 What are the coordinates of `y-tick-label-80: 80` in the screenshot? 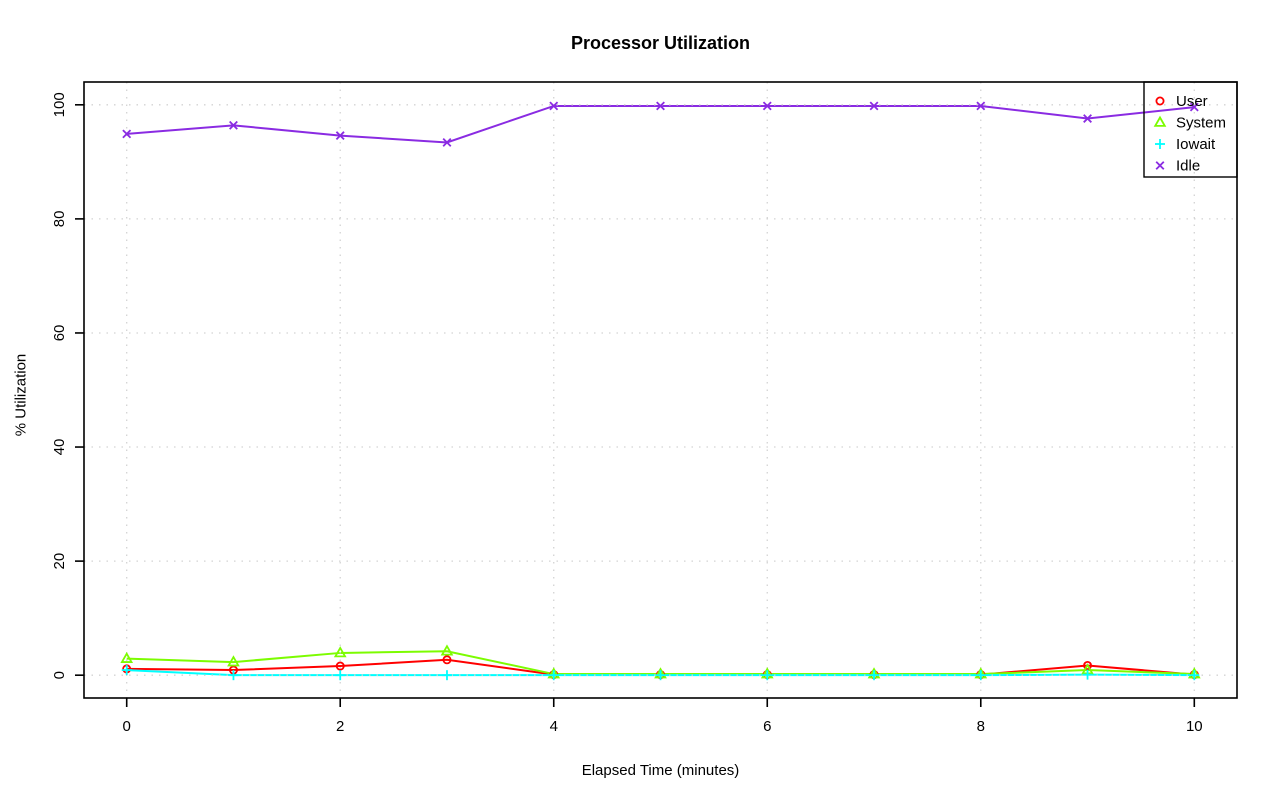 It's located at (59, 219).